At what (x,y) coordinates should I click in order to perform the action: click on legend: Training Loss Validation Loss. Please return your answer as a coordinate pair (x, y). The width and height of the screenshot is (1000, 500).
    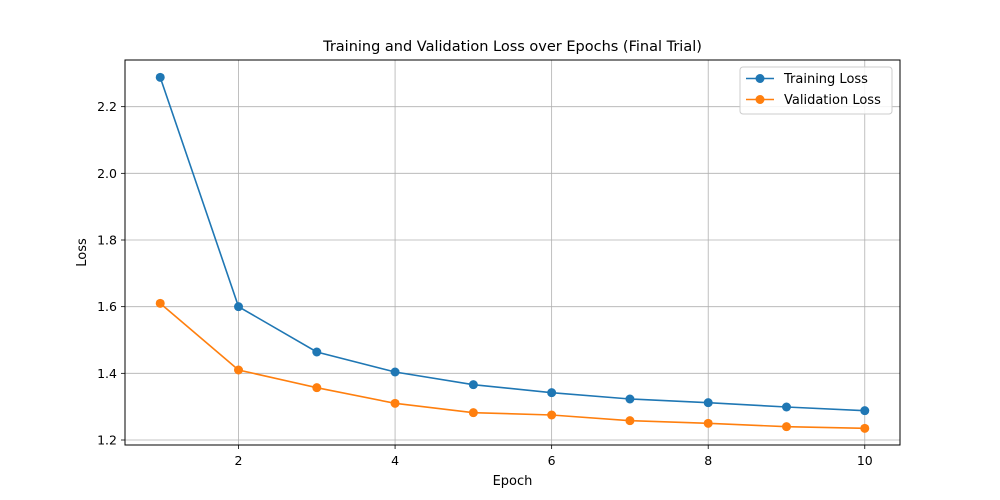
    Looking at the image, I should click on (816, 90).